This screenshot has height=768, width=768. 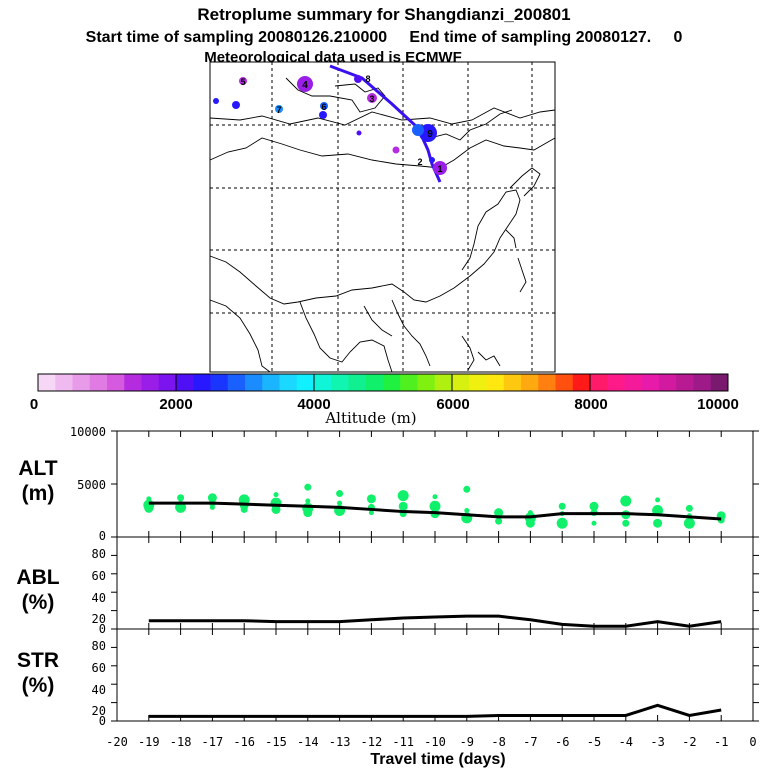 What do you see at coordinates (430, 134) in the screenshot?
I see `marker-9-label: 9` at bounding box center [430, 134].